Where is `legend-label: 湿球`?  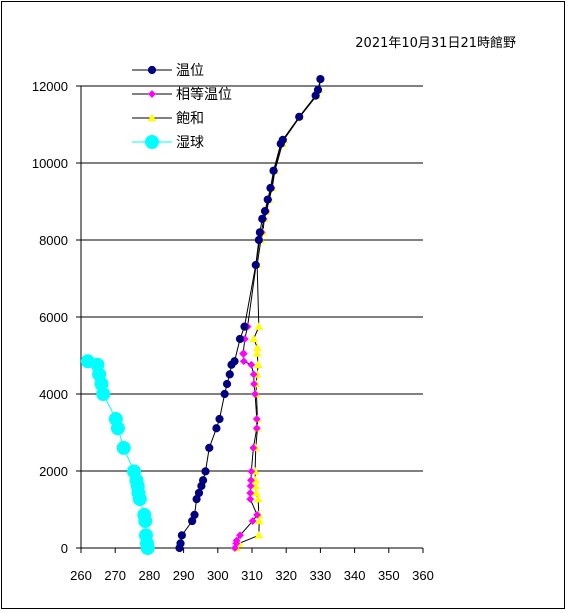
legend-label: 湿球 is located at coordinates (190, 143).